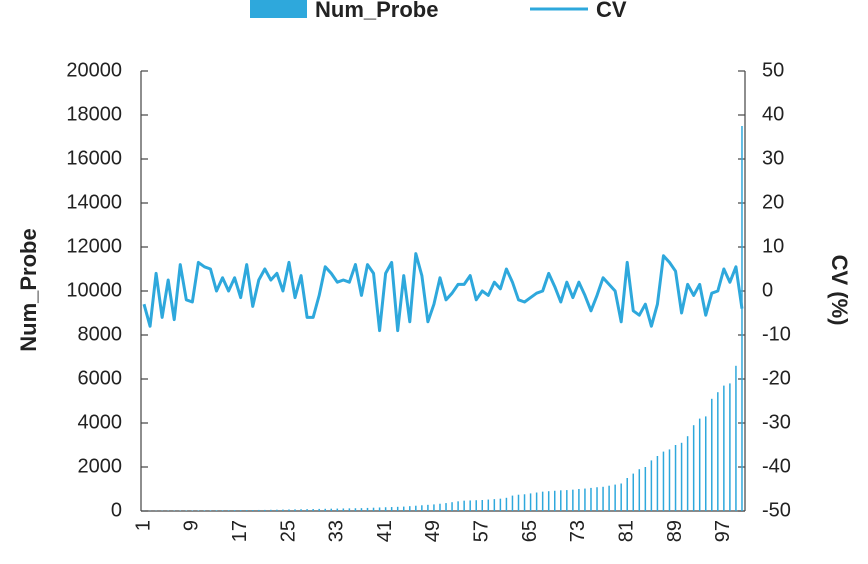 The image size is (868, 564). What do you see at coordinates (240, 531) in the screenshot?
I see `x-tick-label: 17` at bounding box center [240, 531].